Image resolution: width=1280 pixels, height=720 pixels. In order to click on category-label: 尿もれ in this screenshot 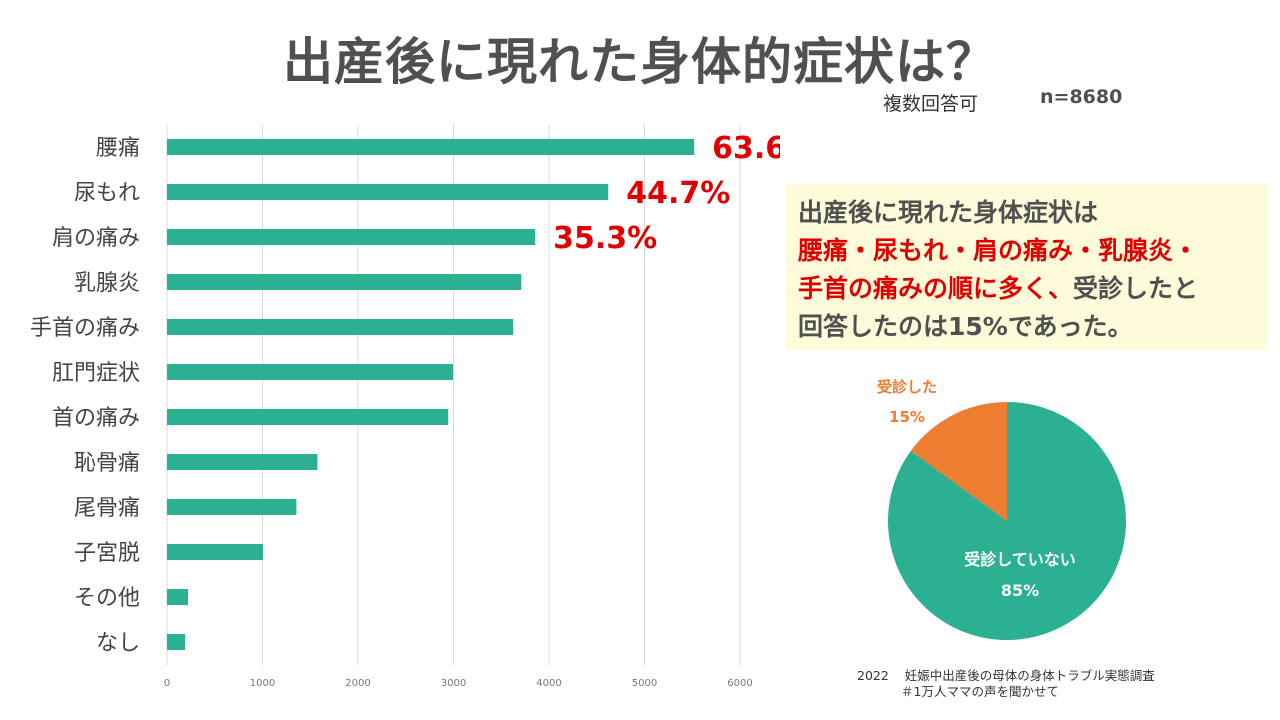, I will do `click(107, 193)`.